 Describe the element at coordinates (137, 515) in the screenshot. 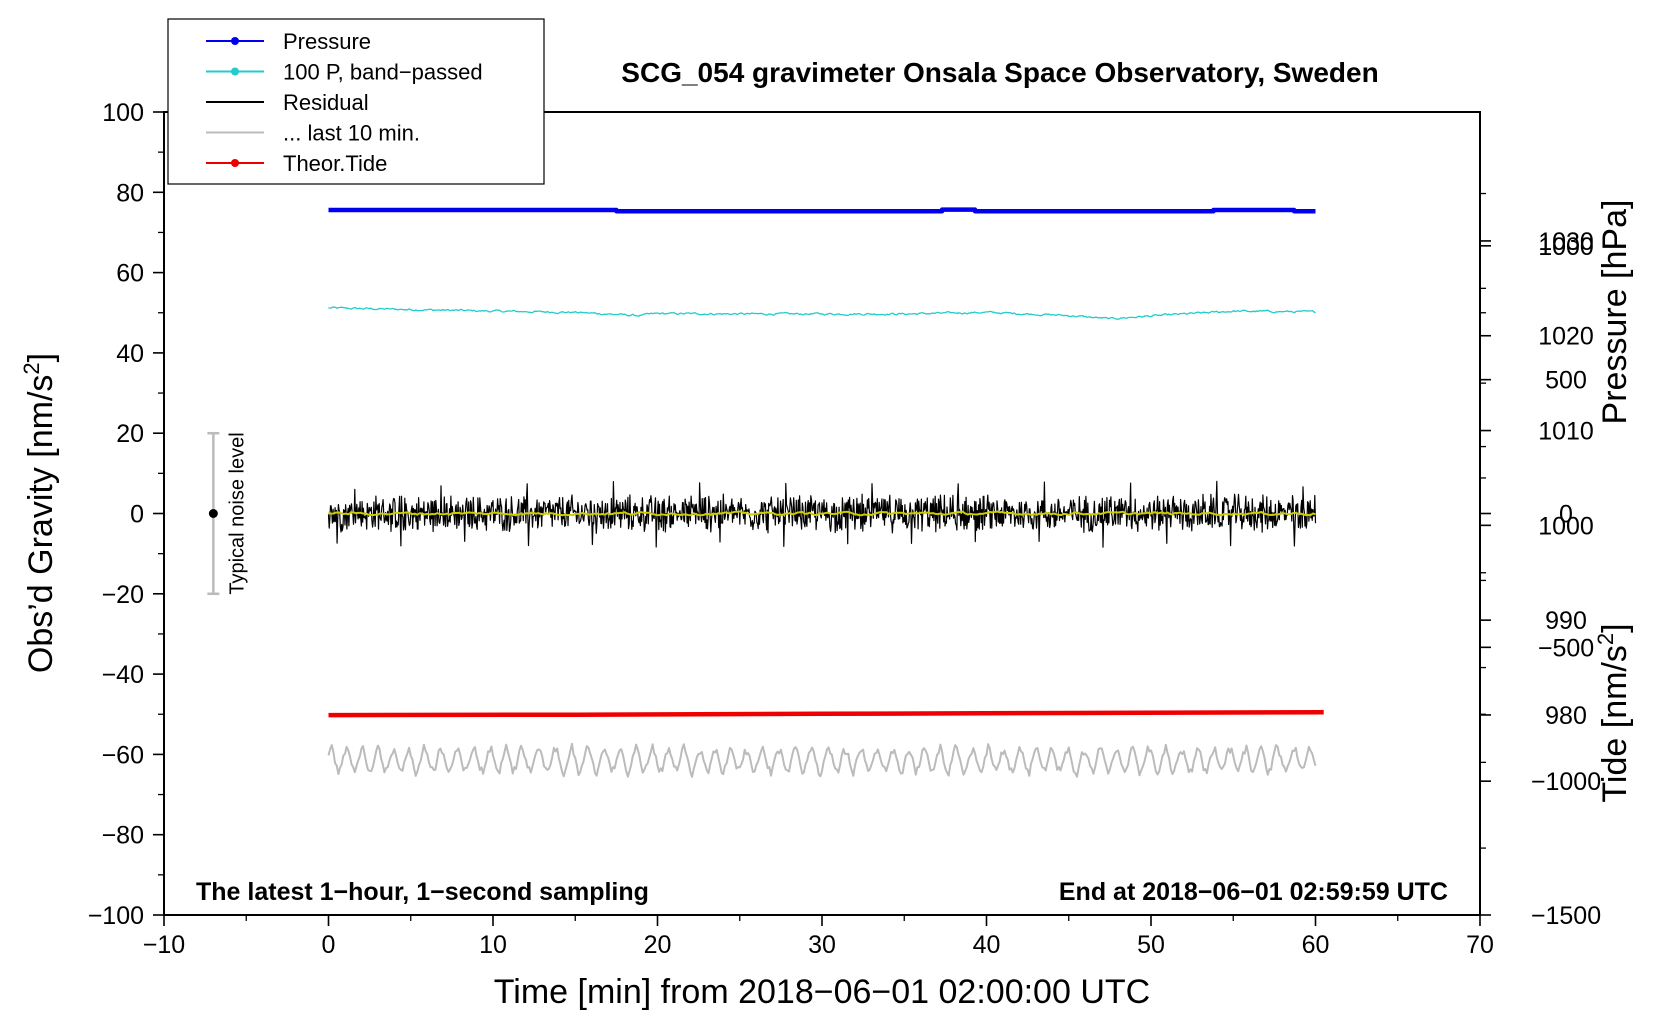

I see `y-tick-label-5: 0` at that location.